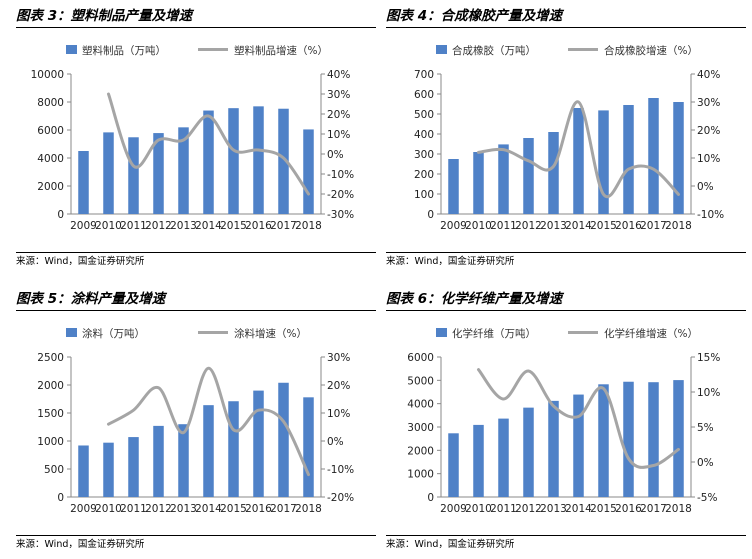 The height and width of the screenshot is (559, 752). Describe the element at coordinates (705, 428) in the screenshot. I see `right-tick-label: 5%` at that location.